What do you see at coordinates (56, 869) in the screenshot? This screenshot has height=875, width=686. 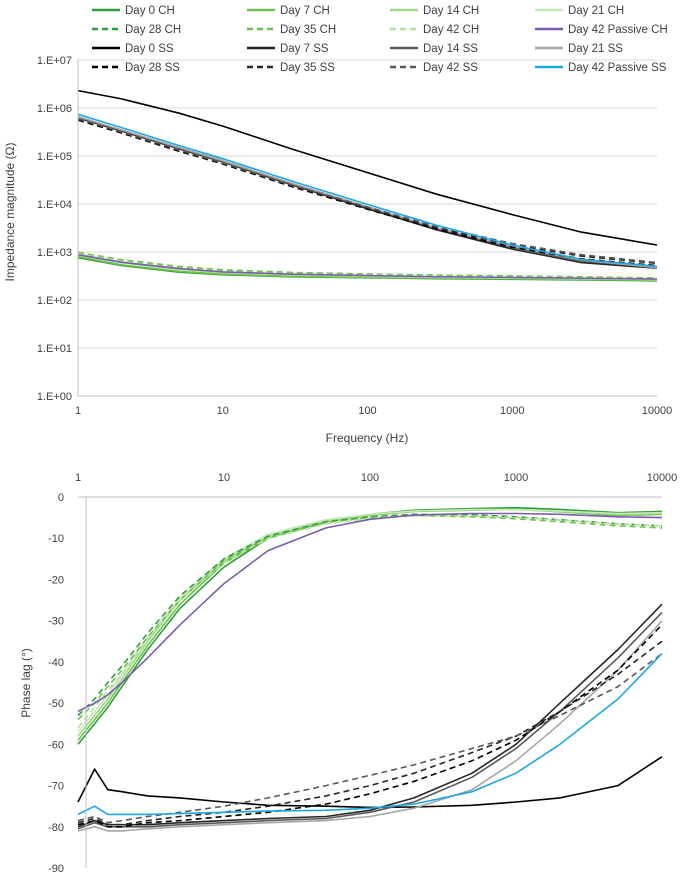 I see `y-tick-label: -90` at bounding box center [56, 869].